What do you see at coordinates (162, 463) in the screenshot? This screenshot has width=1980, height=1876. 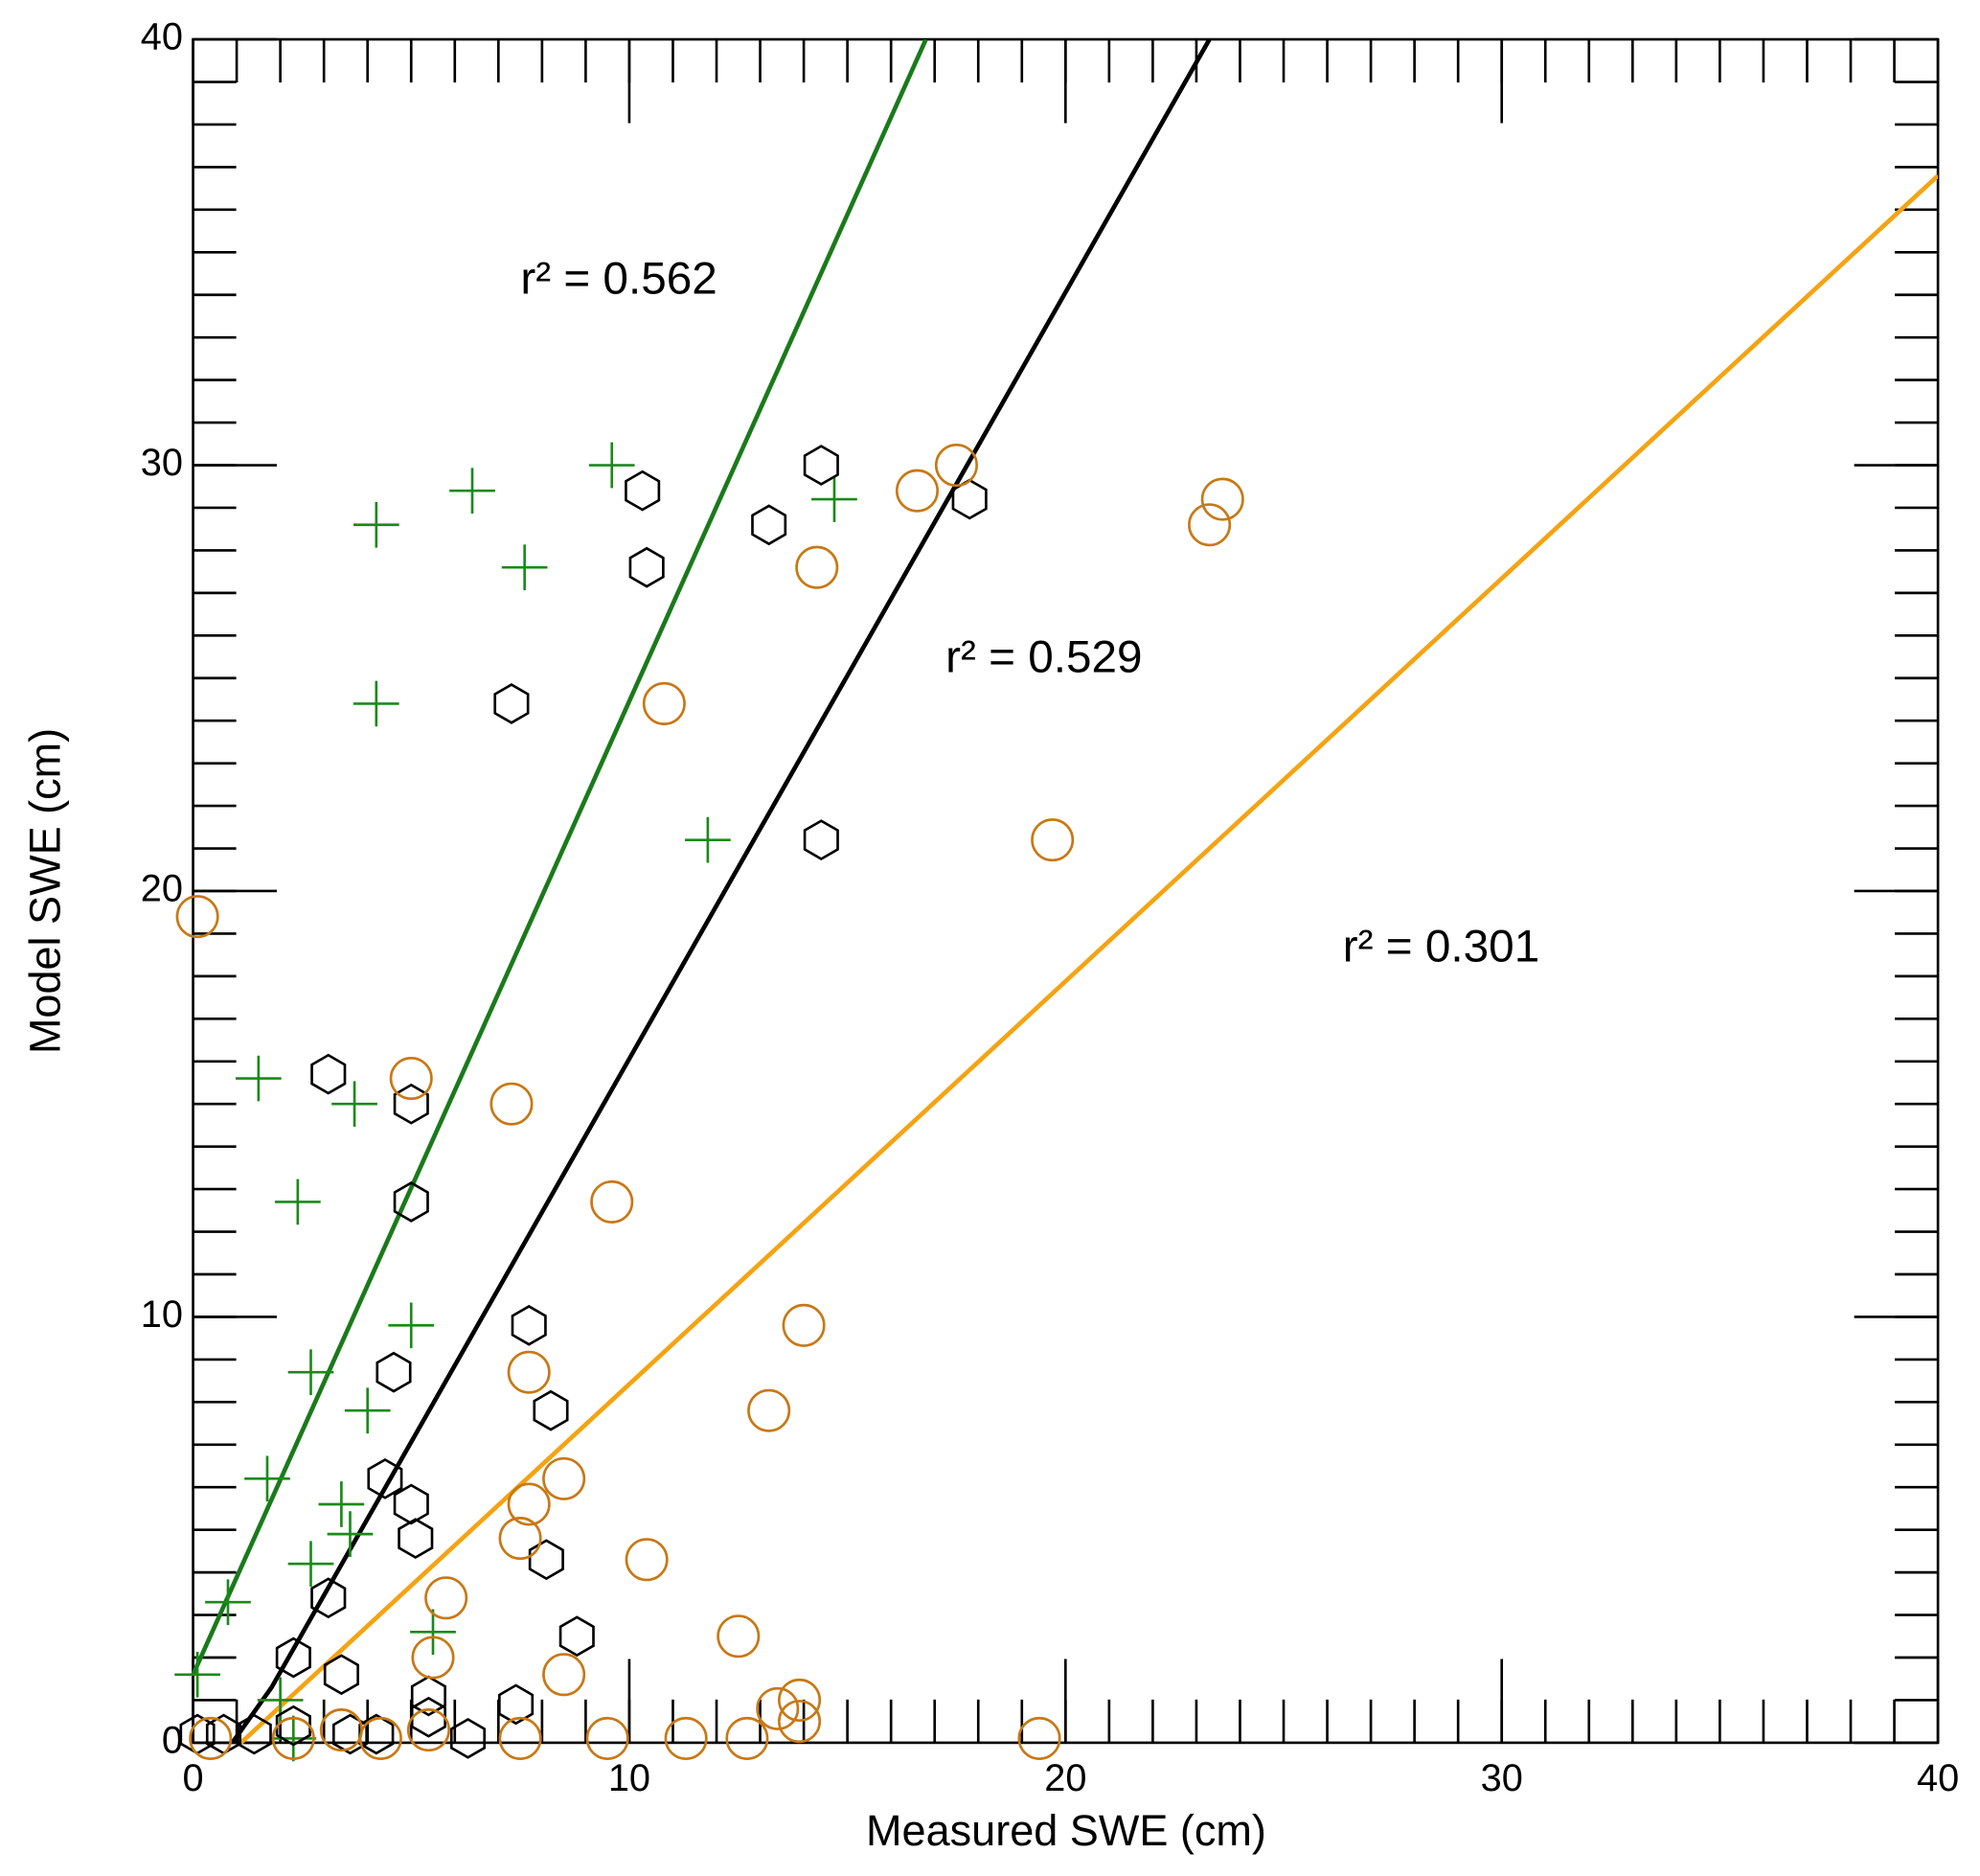 I see `y-tick-label: 30` at bounding box center [162, 463].